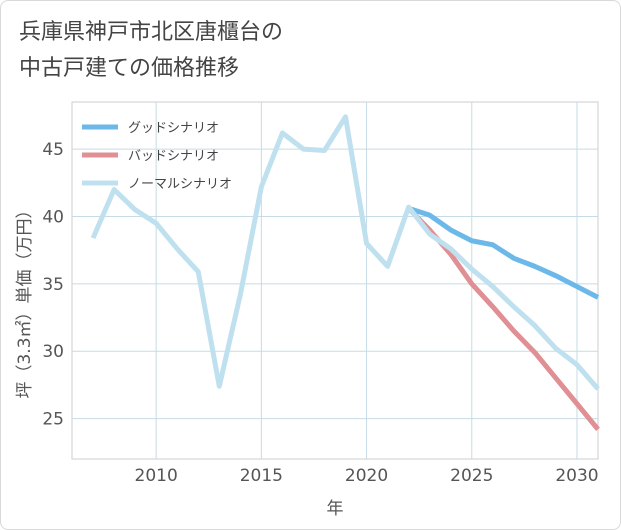  I want to click on good-scenario-line, so click(503, 253).